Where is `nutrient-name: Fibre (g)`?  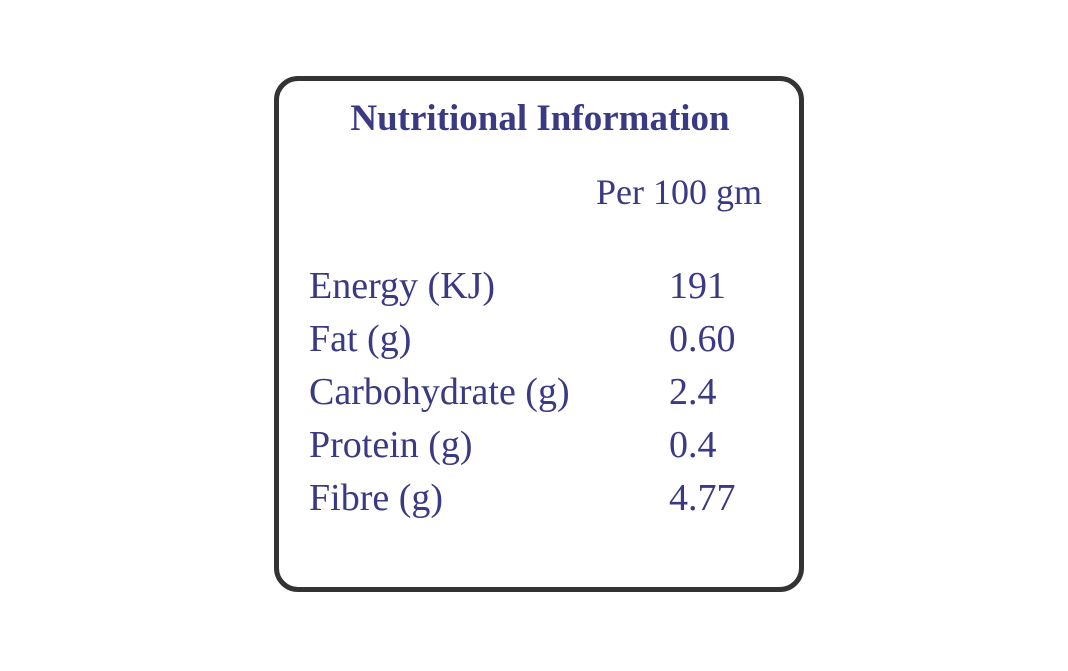
nutrient-name: Fibre (g) is located at coordinates (376, 498).